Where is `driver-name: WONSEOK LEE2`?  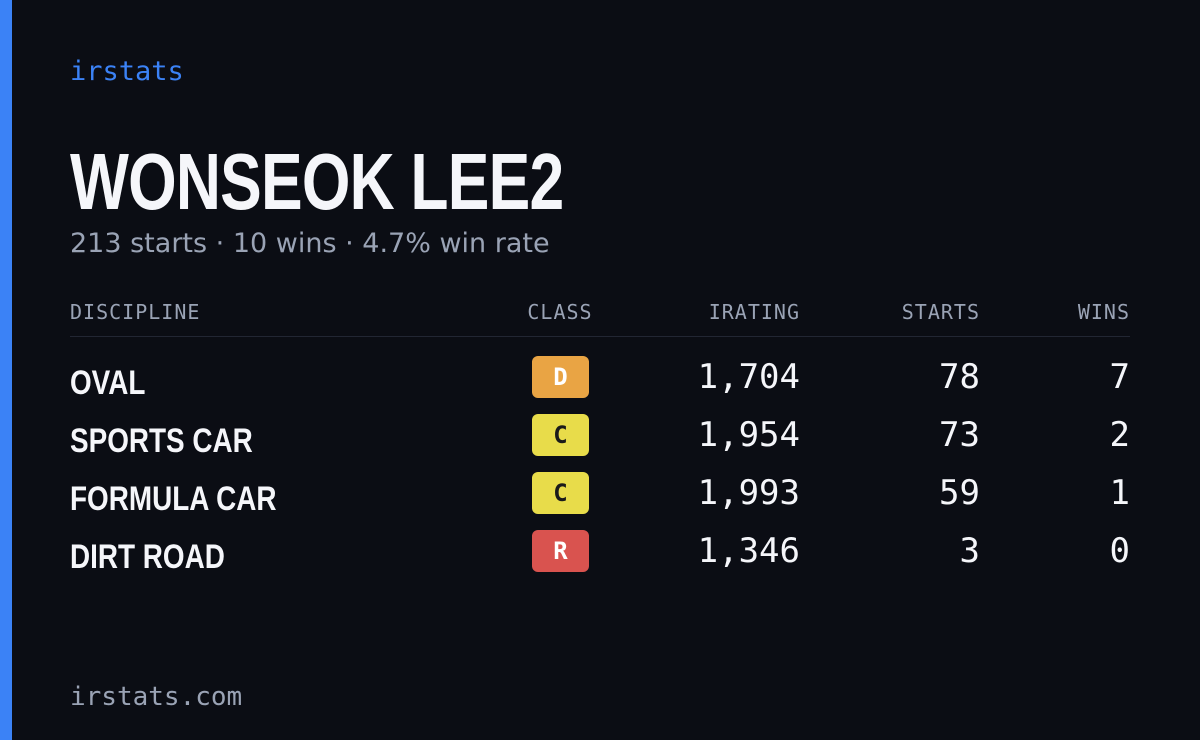
driver-name: WONSEOK LEE2 is located at coordinates (317, 181).